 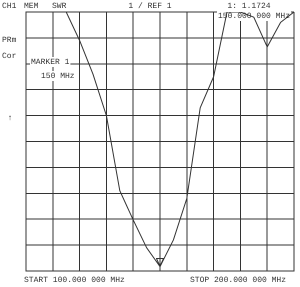 I want to click on text: Cor, so click(x=9, y=57).